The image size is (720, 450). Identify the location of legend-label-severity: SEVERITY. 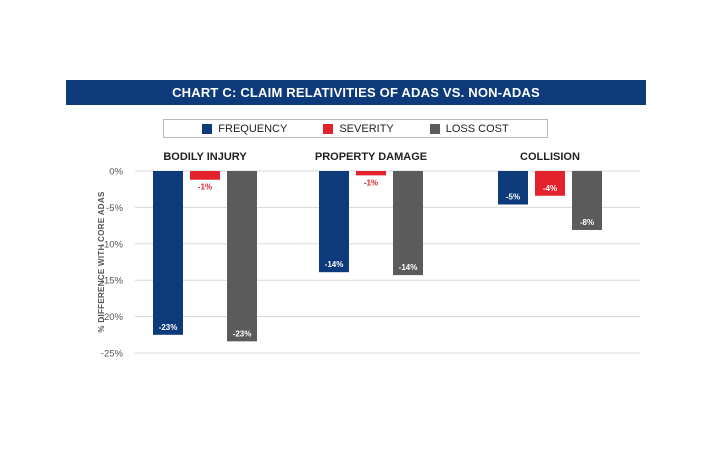
(366, 128).